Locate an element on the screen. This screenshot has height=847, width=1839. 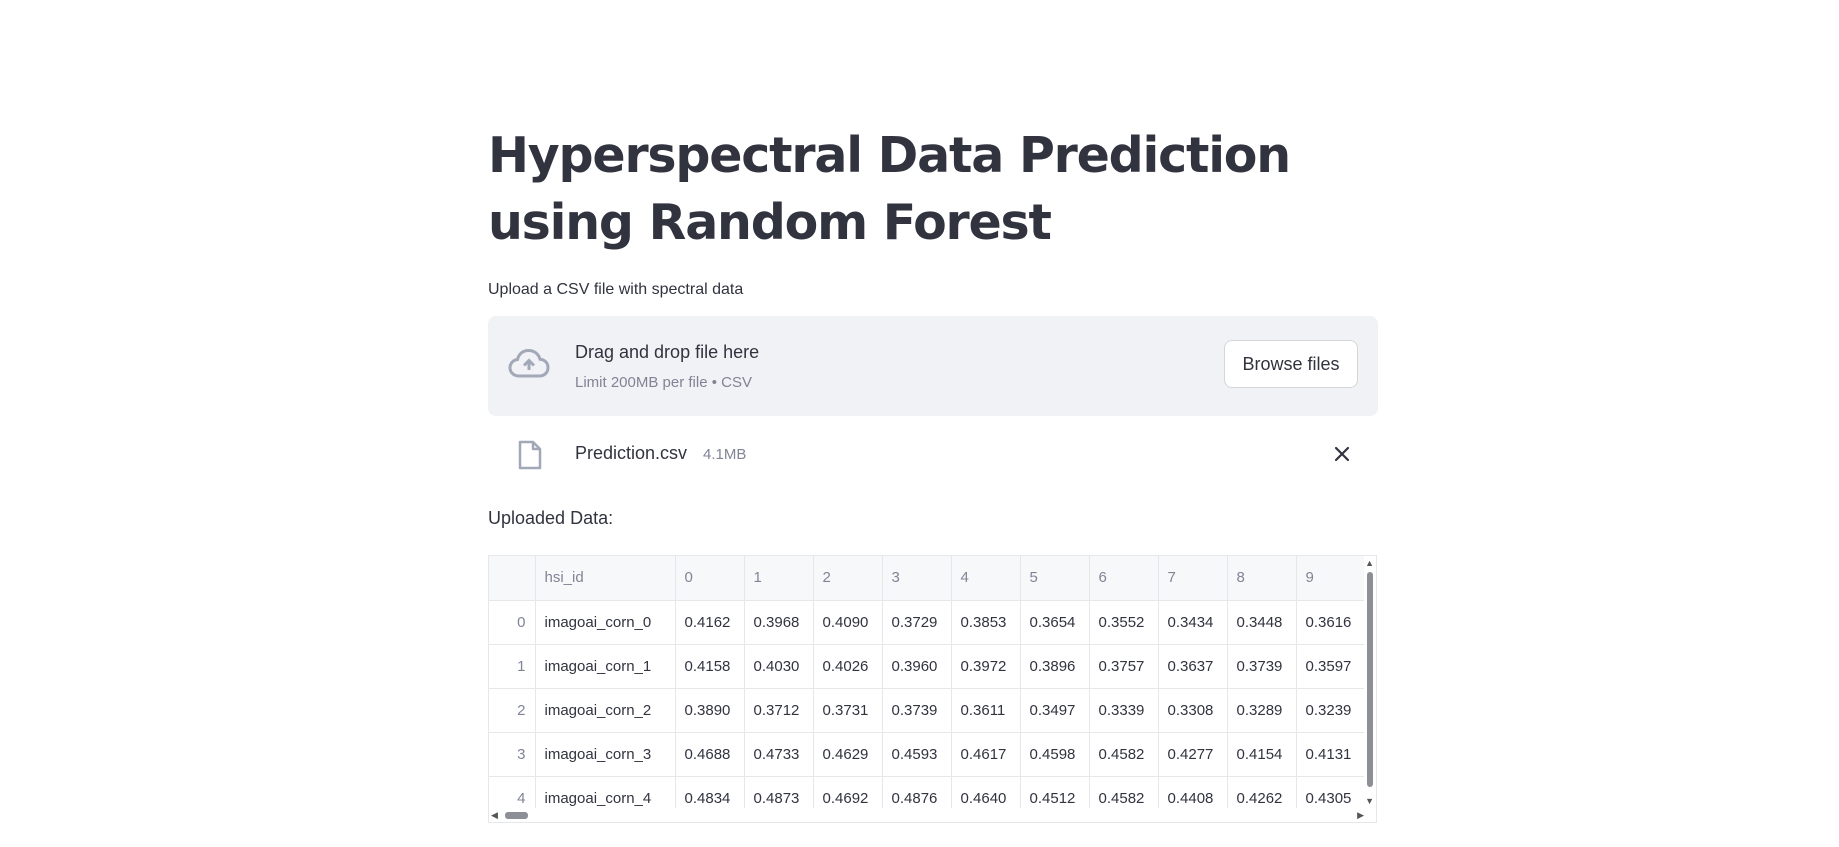
table-cell: 0.3616 is located at coordinates (1331, 622).